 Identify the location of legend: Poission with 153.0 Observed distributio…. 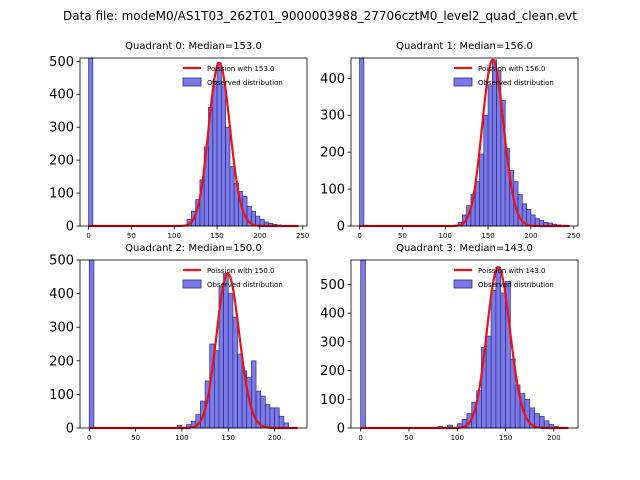
(232, 76).